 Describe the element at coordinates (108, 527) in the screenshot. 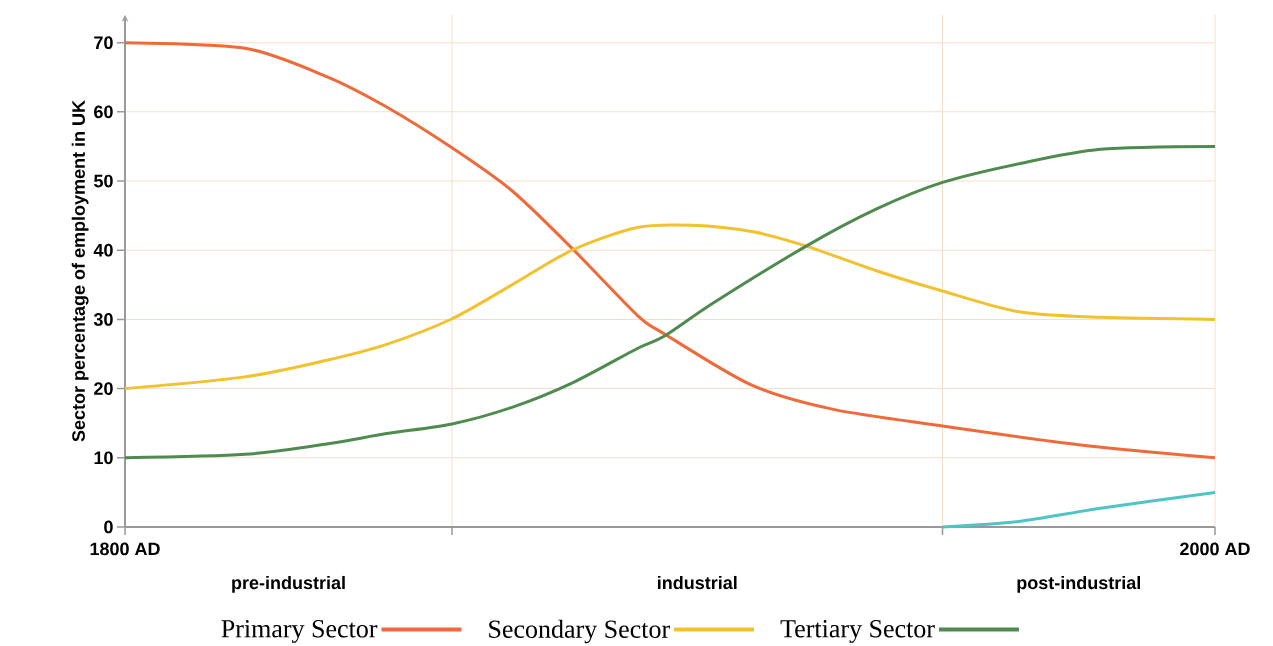

I see `y-tick-label: 0` at that location.